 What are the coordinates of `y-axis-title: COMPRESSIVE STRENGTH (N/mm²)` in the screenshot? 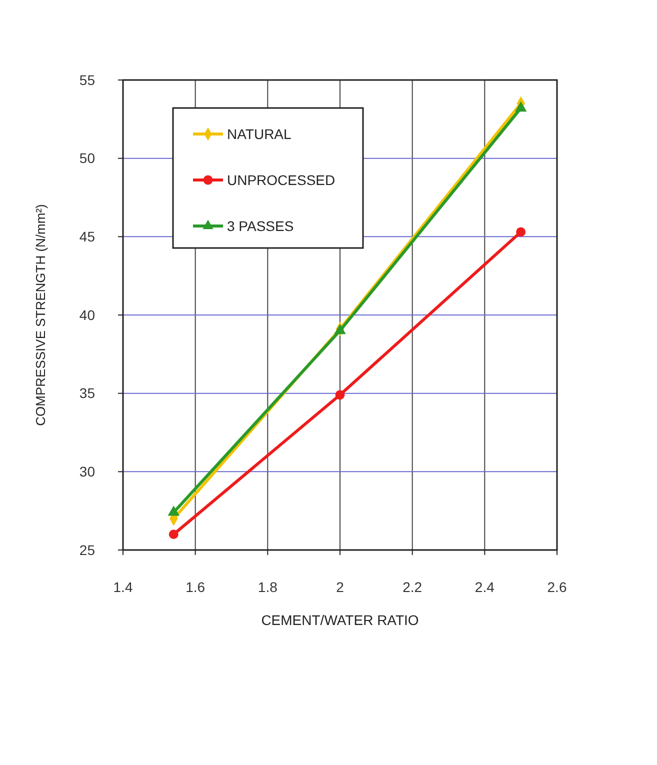 It's located at (40, 315).